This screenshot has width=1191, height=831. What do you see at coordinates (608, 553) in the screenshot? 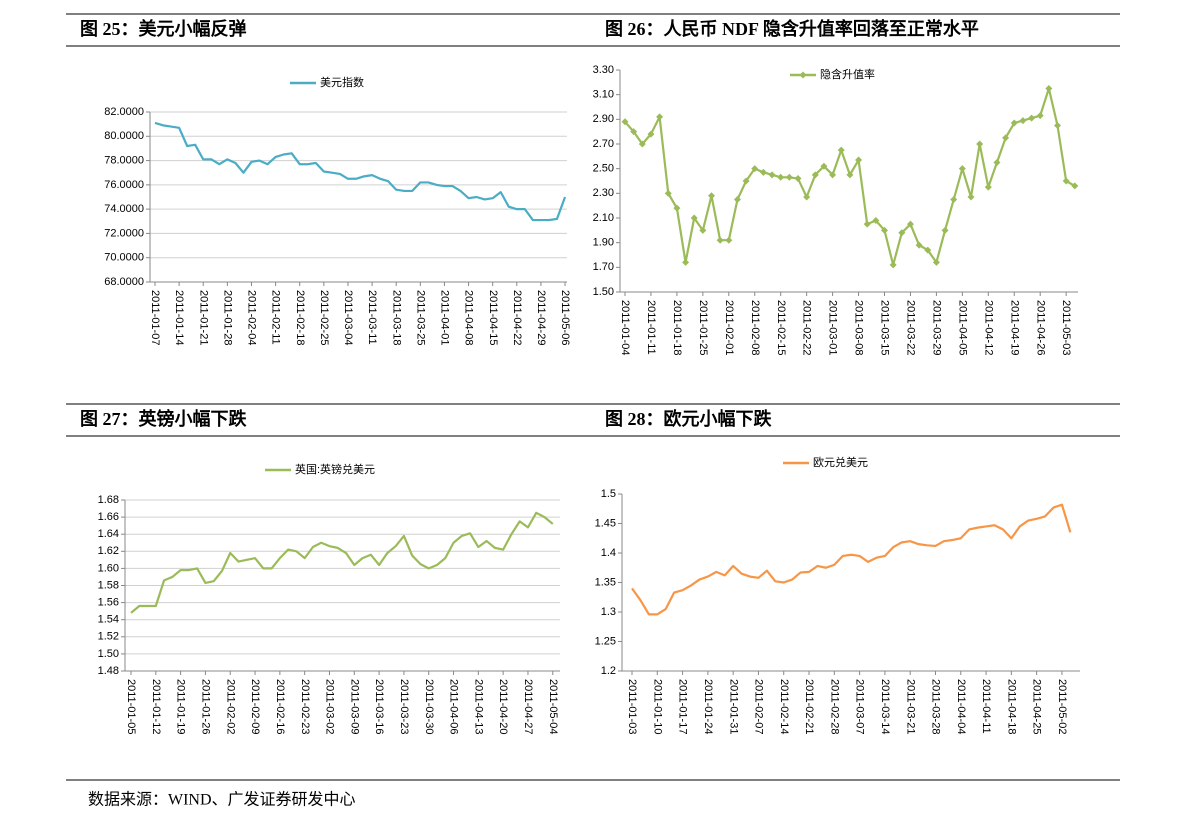
I see `y-tick-label: 1.4` at bounding box center [608, 553].